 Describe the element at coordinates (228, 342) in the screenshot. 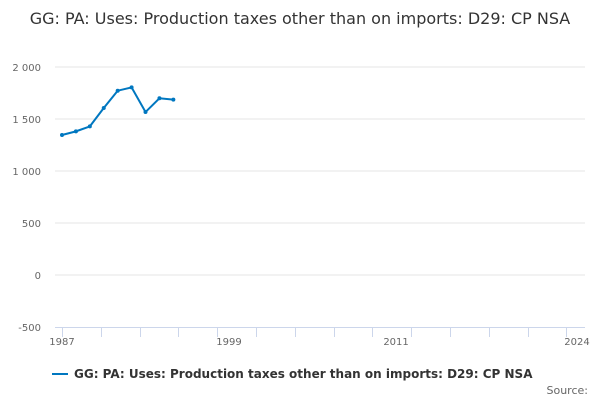

I see `x-tick-label: 1999` at that location.